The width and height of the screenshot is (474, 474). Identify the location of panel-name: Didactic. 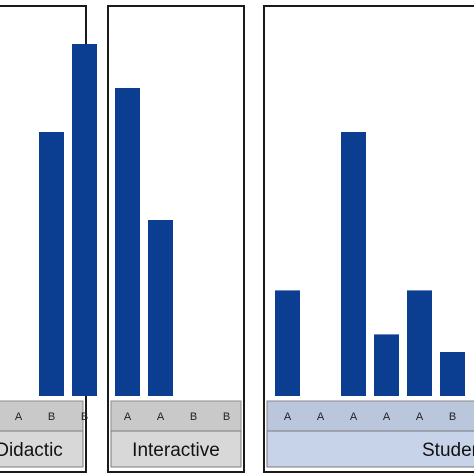
(31, 450).